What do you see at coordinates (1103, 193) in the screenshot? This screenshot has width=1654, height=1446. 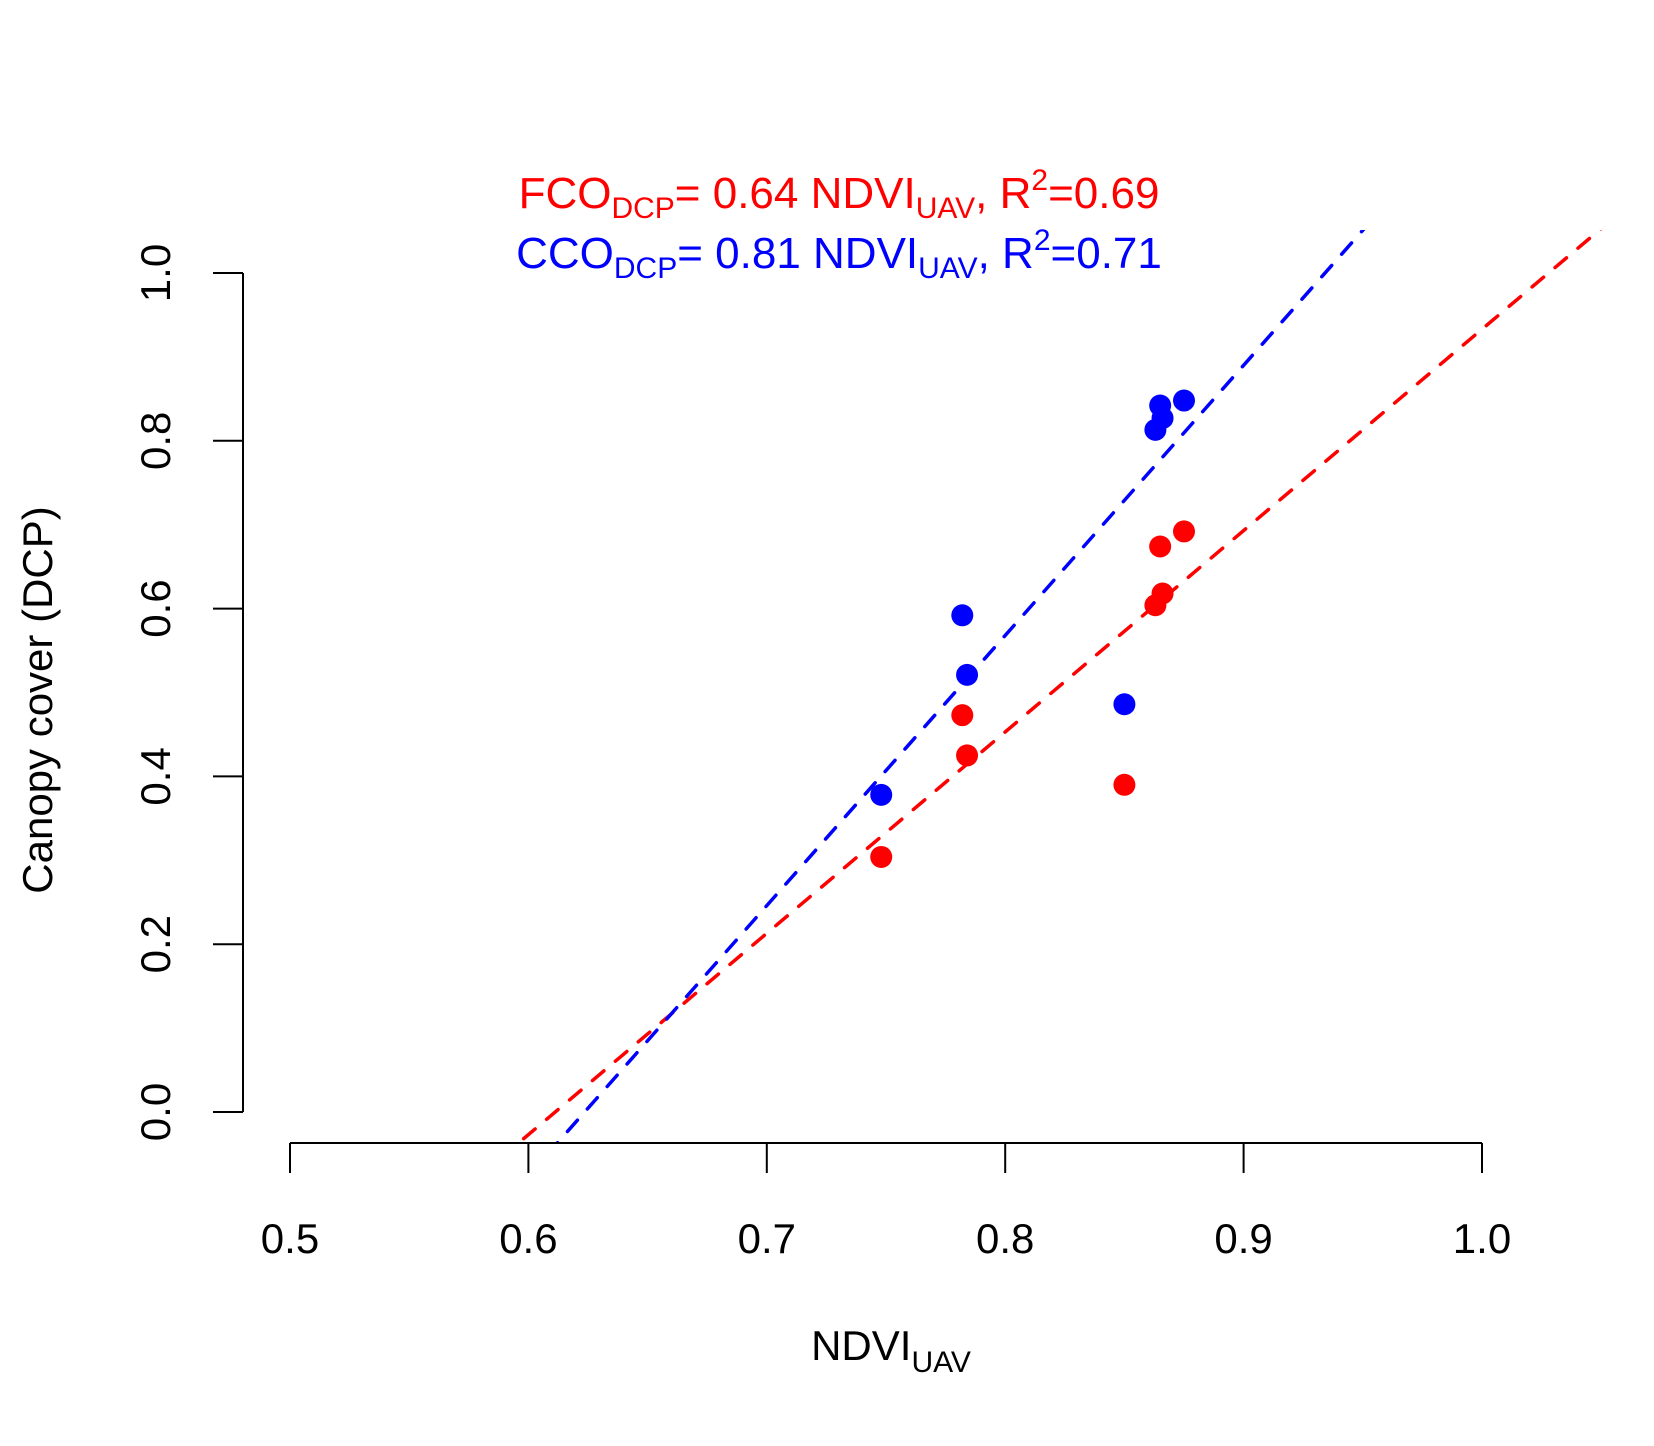 I see `equation-text: =0.69` at bounding box center [1103, 193].